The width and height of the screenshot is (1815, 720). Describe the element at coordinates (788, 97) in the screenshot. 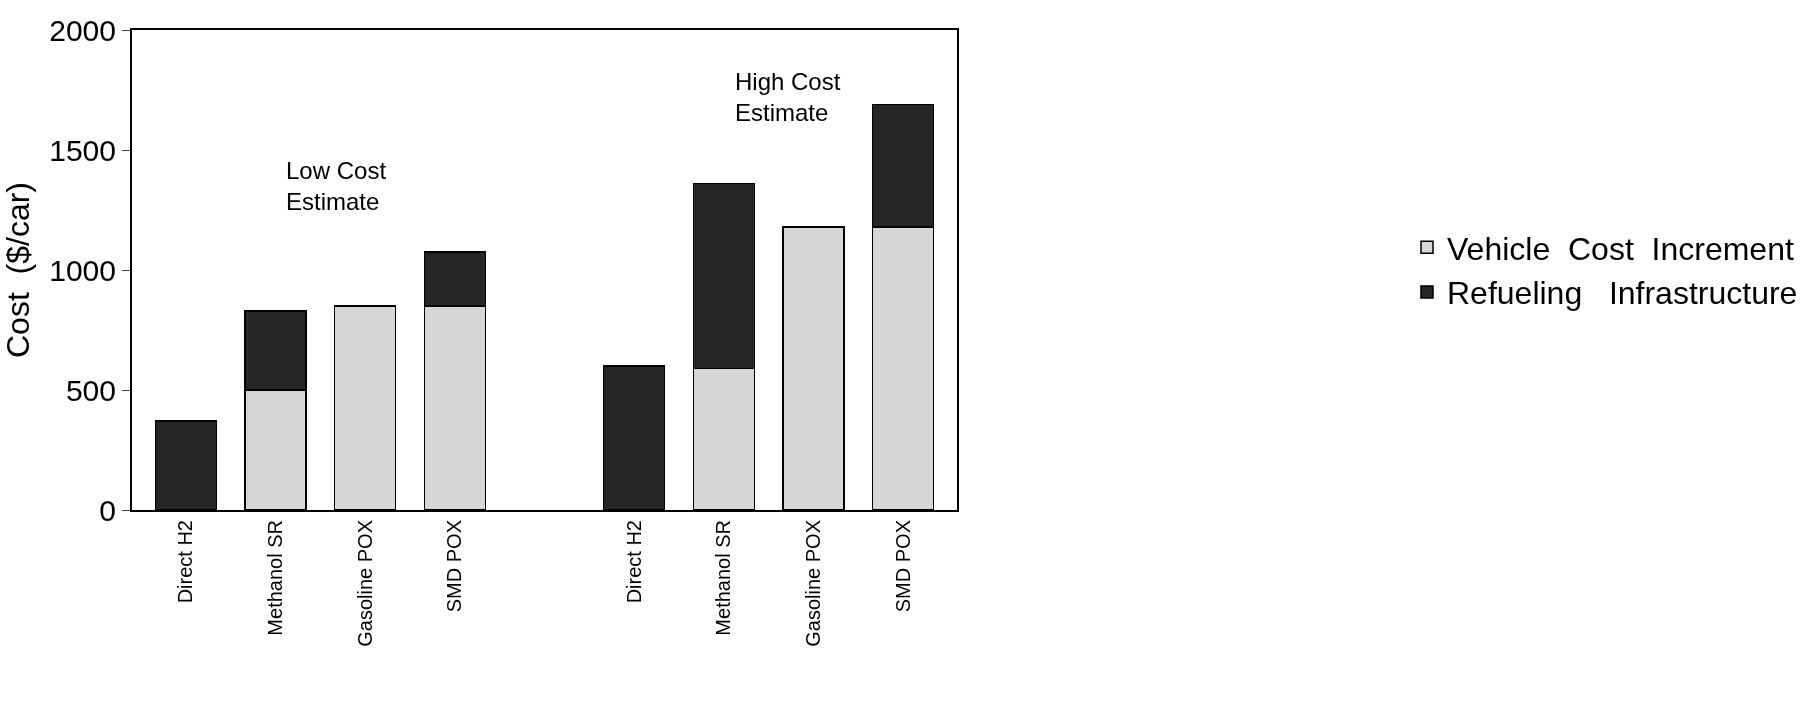

I see `annotation: High Cost Estimate` at that location.